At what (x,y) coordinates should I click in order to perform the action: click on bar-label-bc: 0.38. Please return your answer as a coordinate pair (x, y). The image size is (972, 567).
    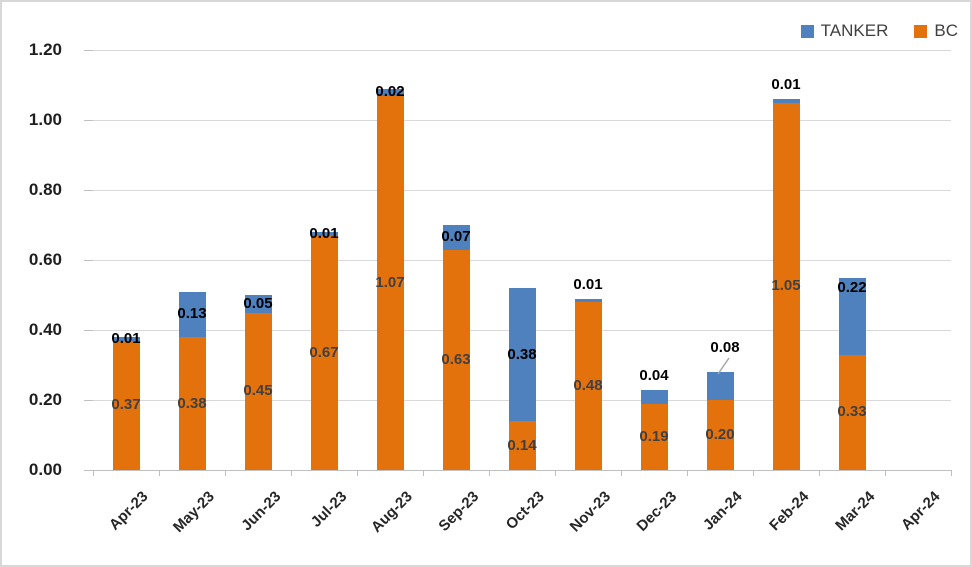
    Looking at the image, I should click on (192, 403).